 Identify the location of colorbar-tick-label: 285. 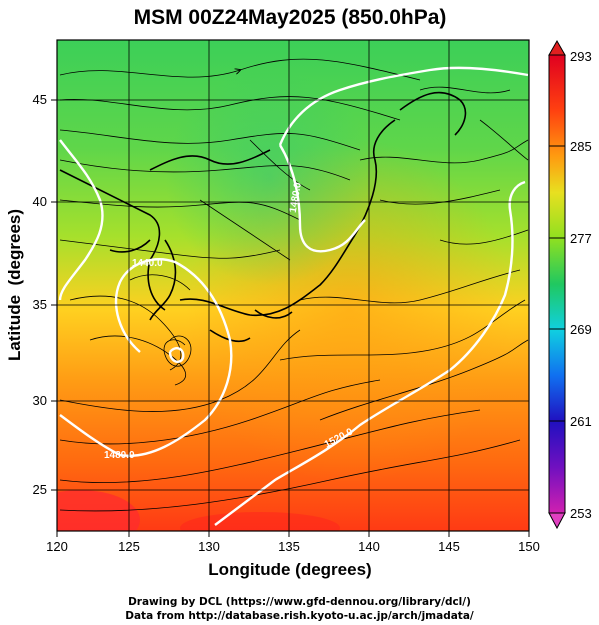
(581, 146).